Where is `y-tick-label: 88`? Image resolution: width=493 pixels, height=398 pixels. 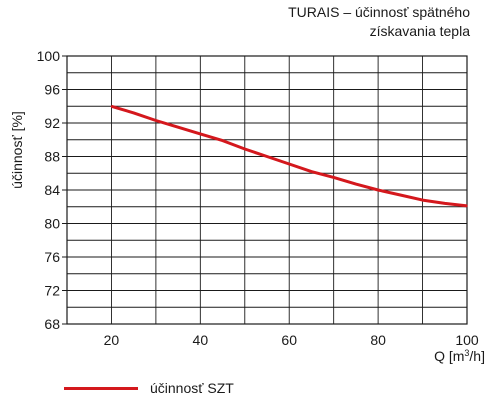 y-tick-label: 88 is located at coordinates (52, 157).